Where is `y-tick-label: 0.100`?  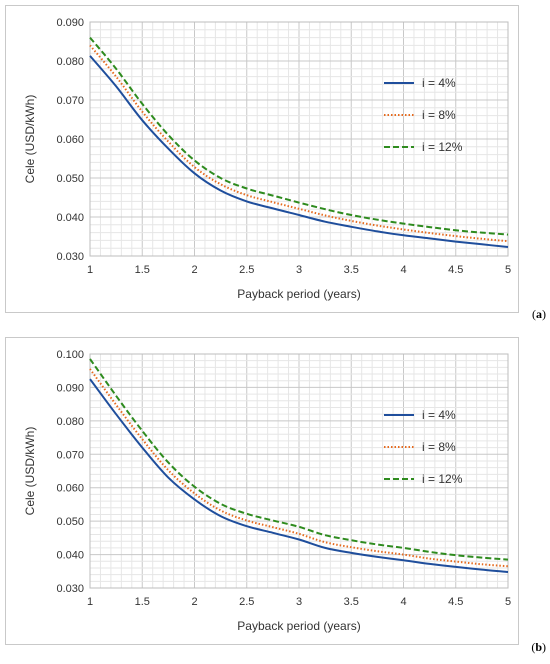 y-tick-label: 0.100 is located at coordinates (70, 355).